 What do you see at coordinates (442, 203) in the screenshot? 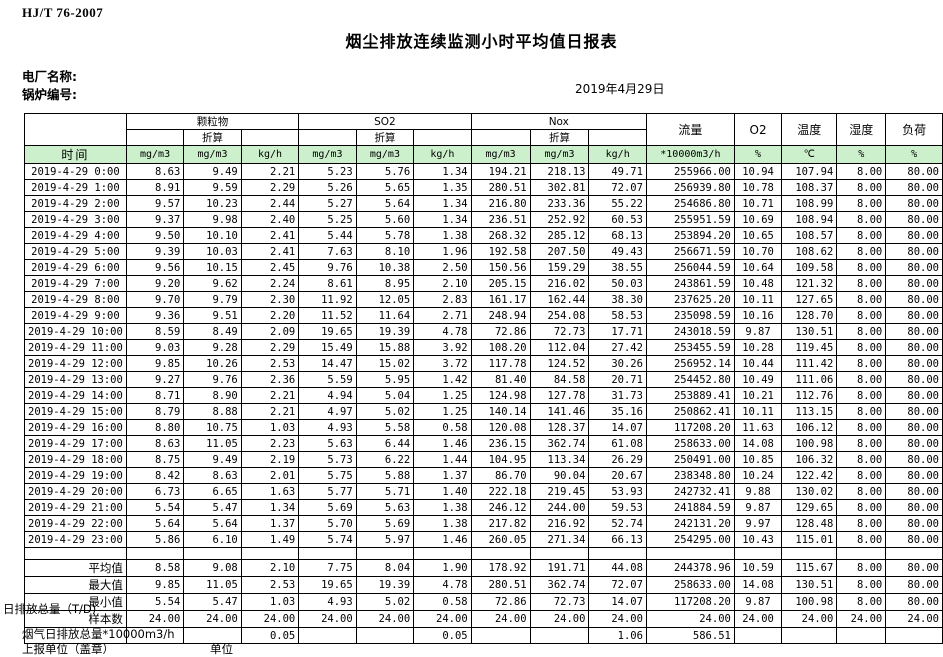
I see `cell-so2-kgh: 1.34` at bounding box center [442, 203].